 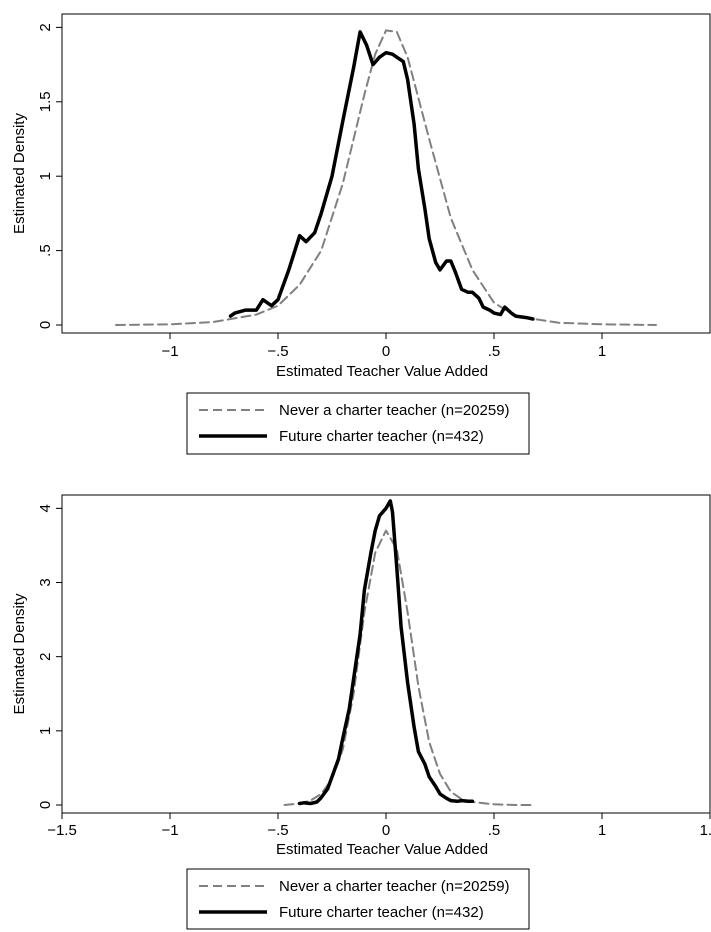 I want to click on y-tick-label: 1.5, so click(x=45, y=101).